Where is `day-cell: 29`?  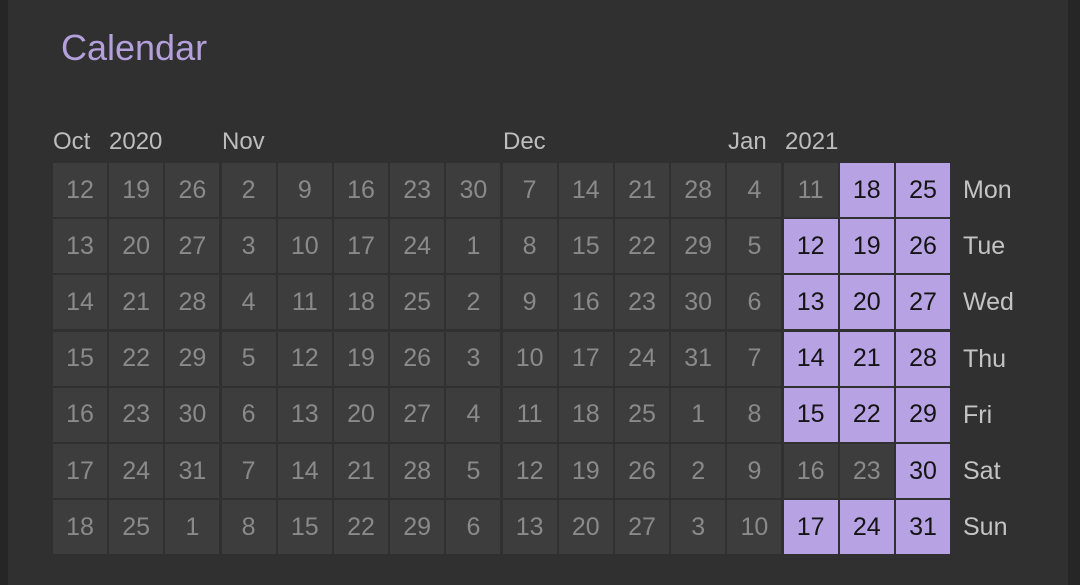
day-cell: 29 is located at coordinates (192, 358).